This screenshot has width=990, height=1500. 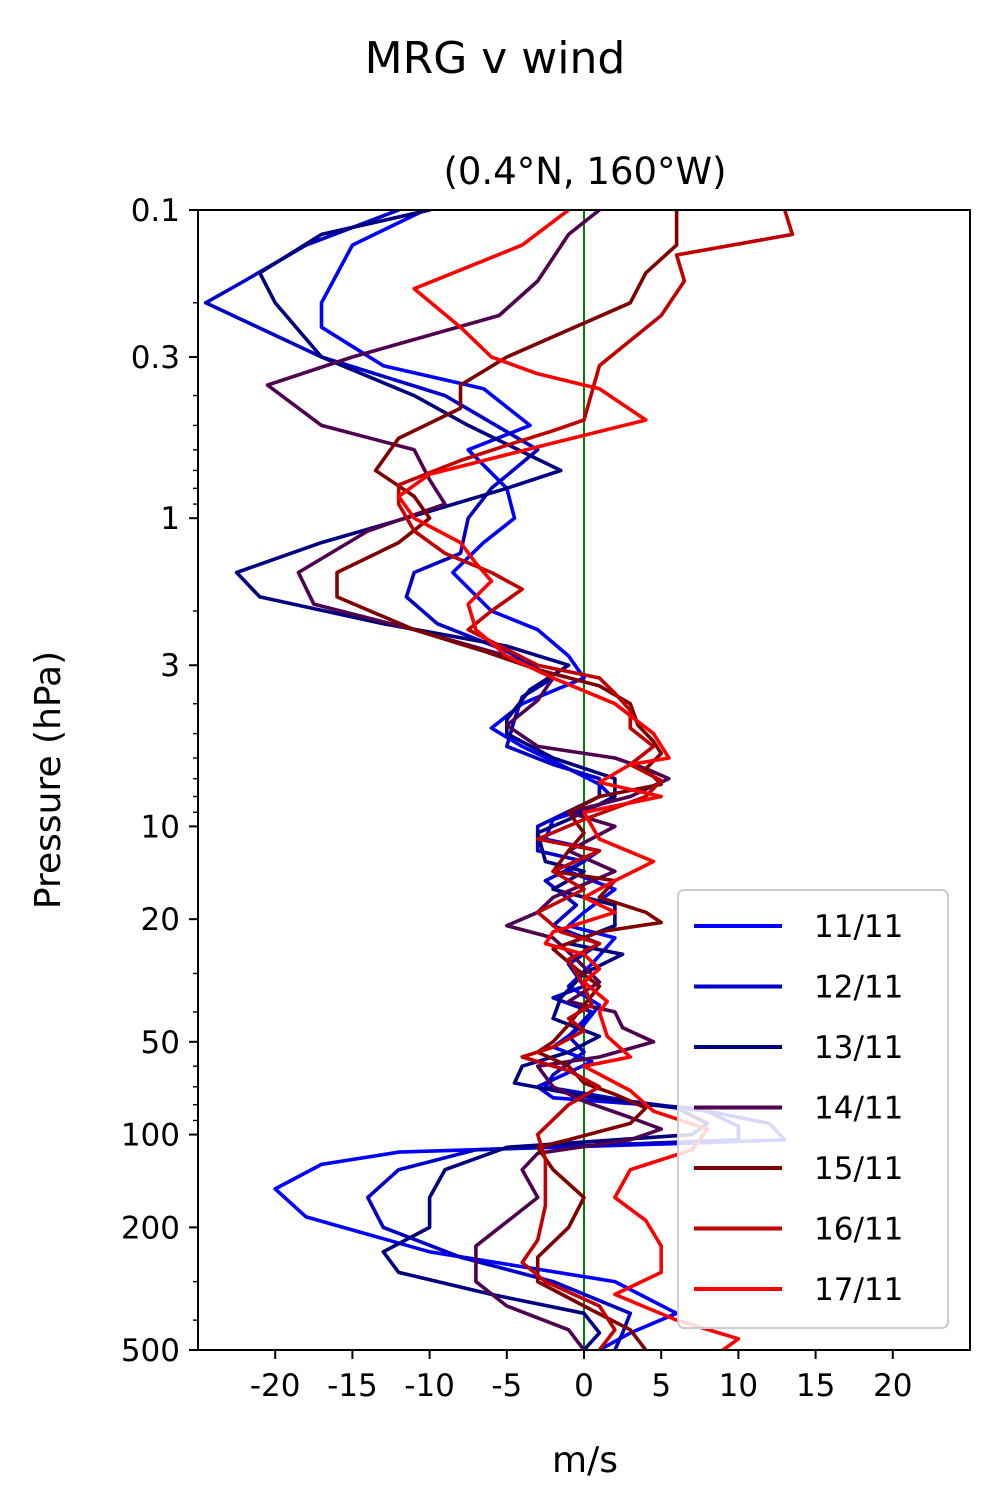 I want to click on y-tick-label: 500, so click(x=150, y=1351).